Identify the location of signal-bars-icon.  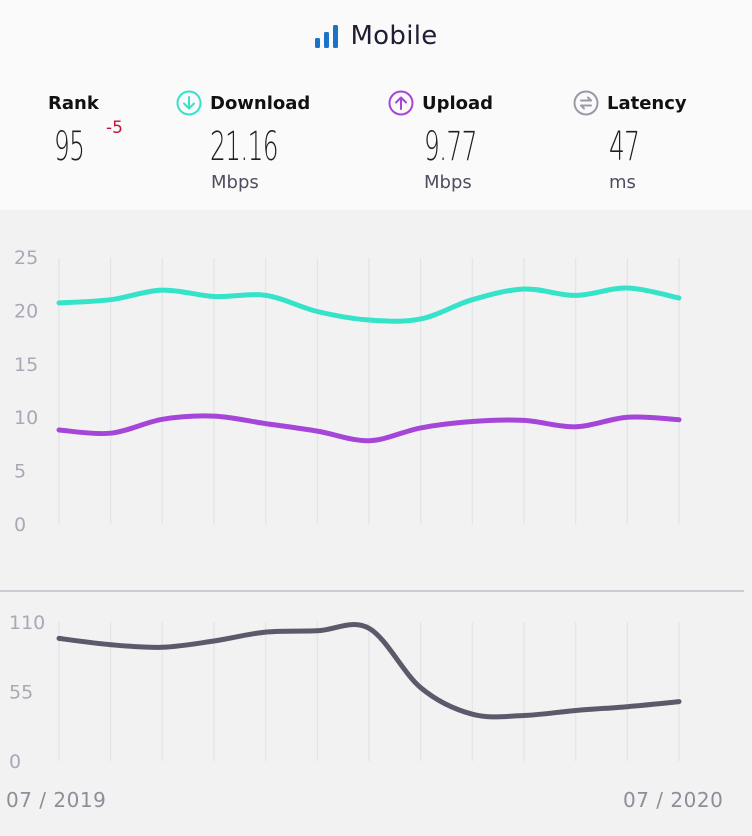
(327, 36).